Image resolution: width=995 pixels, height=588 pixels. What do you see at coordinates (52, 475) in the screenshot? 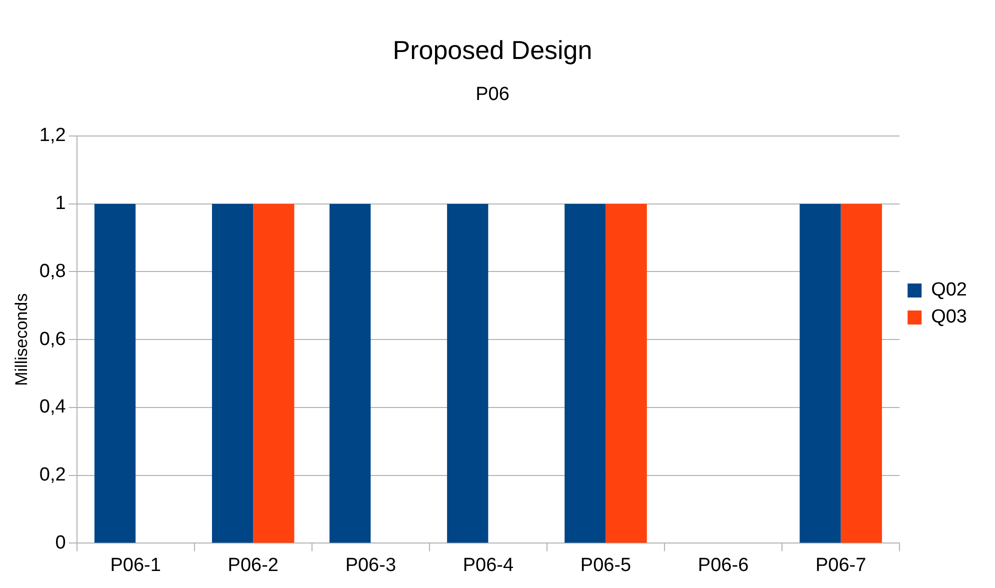
I see `y-tick-label: 0,2` at bounding box center [52, 475].